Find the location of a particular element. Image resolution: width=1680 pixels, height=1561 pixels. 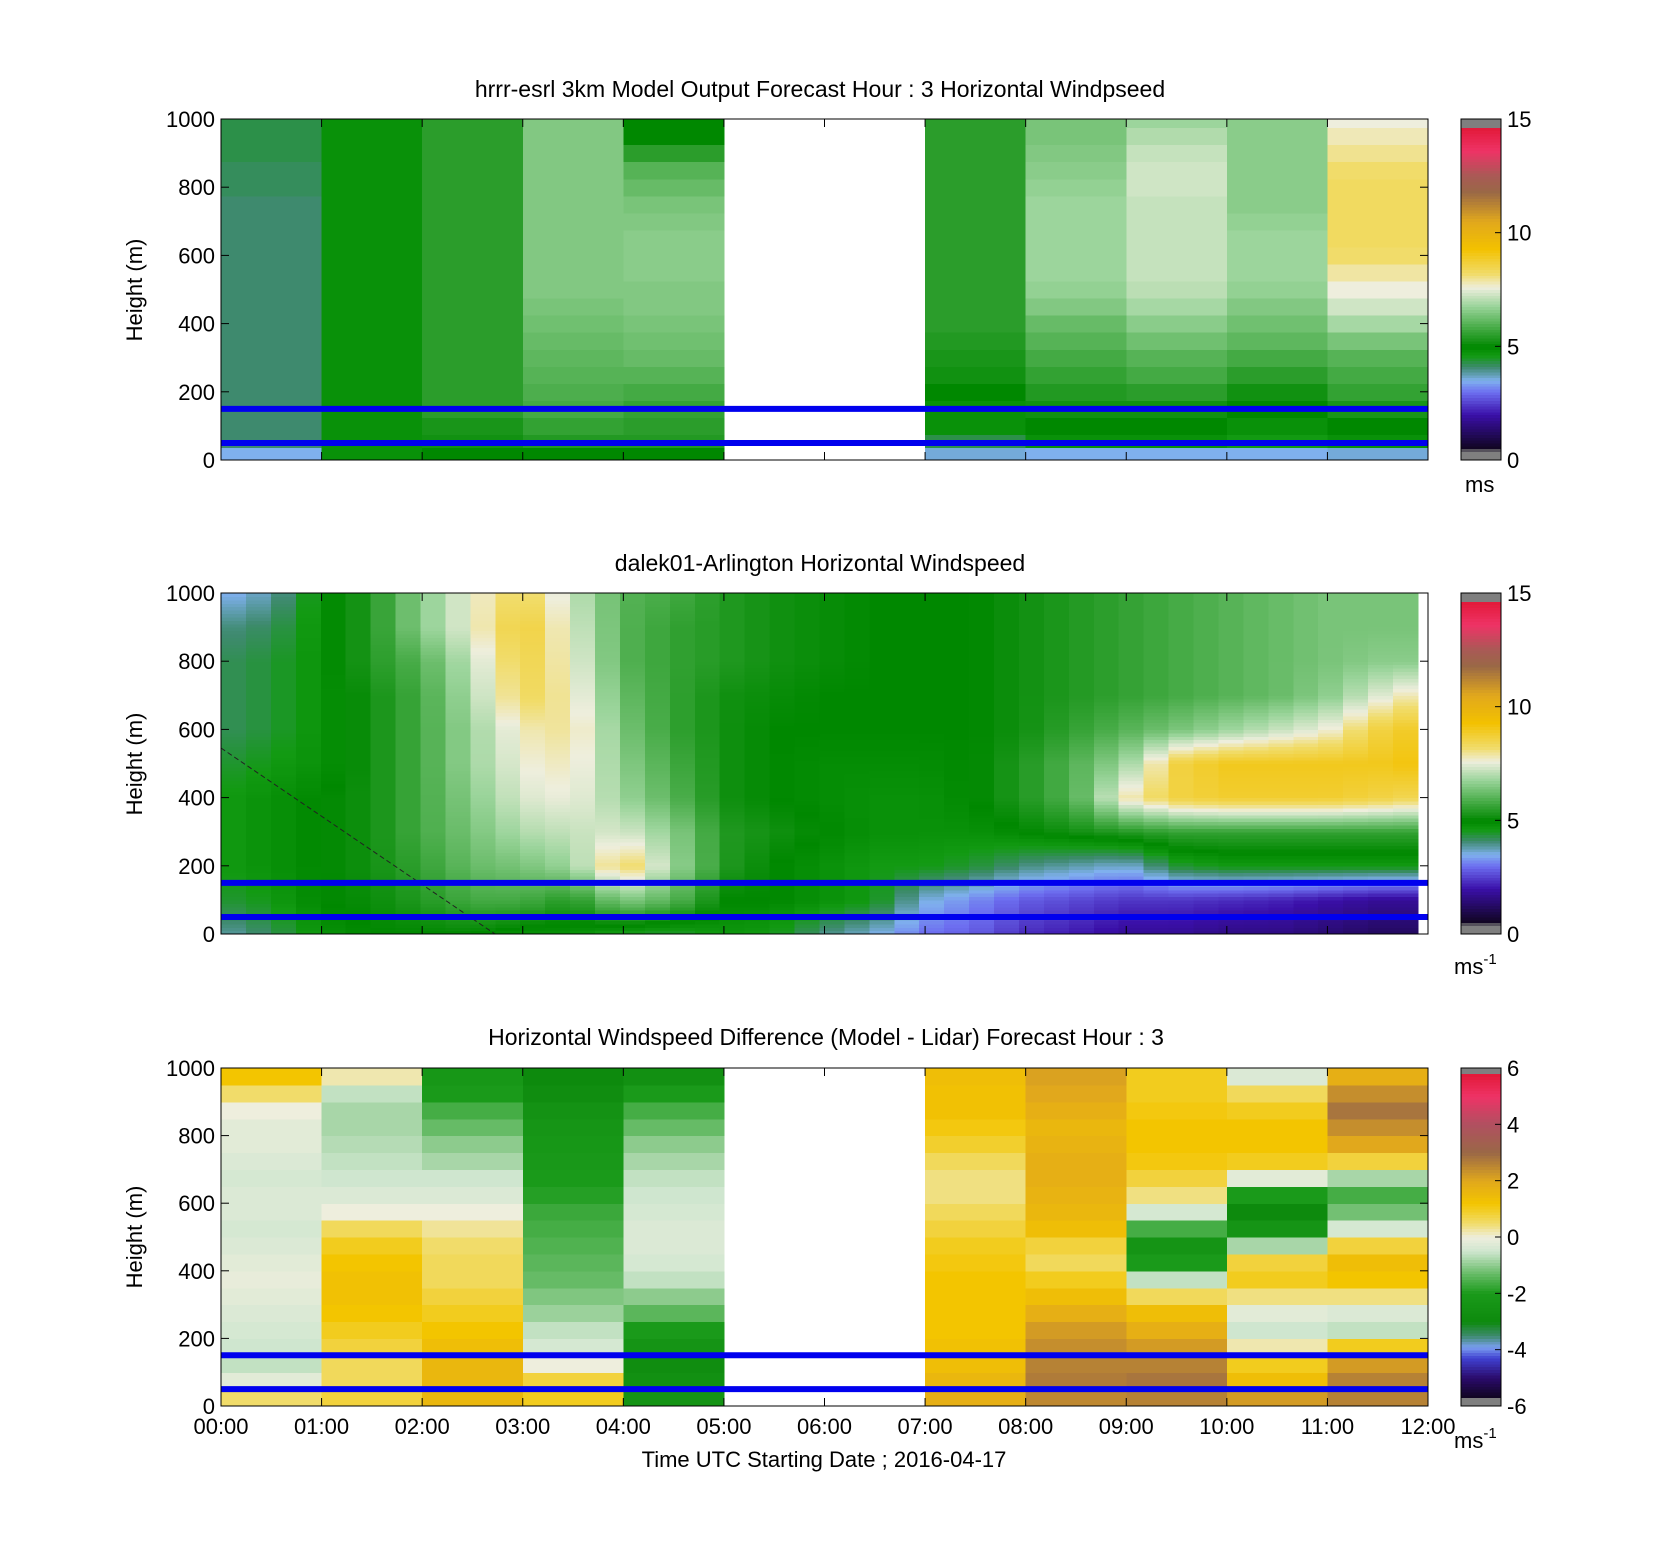

colorbar-segment is located at coordinates (1481, 365).